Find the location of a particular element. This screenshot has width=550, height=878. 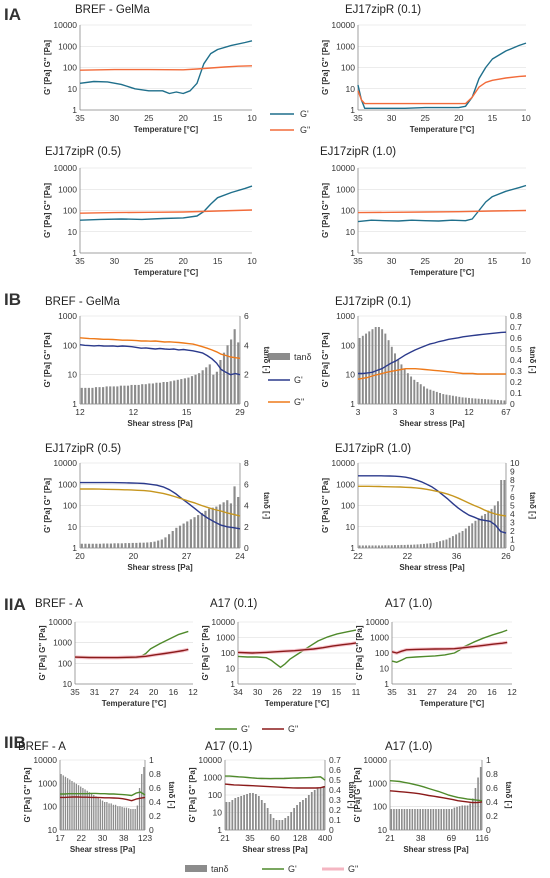

legend-iib: tanδ G' G" is located at coordinates (271, 869).